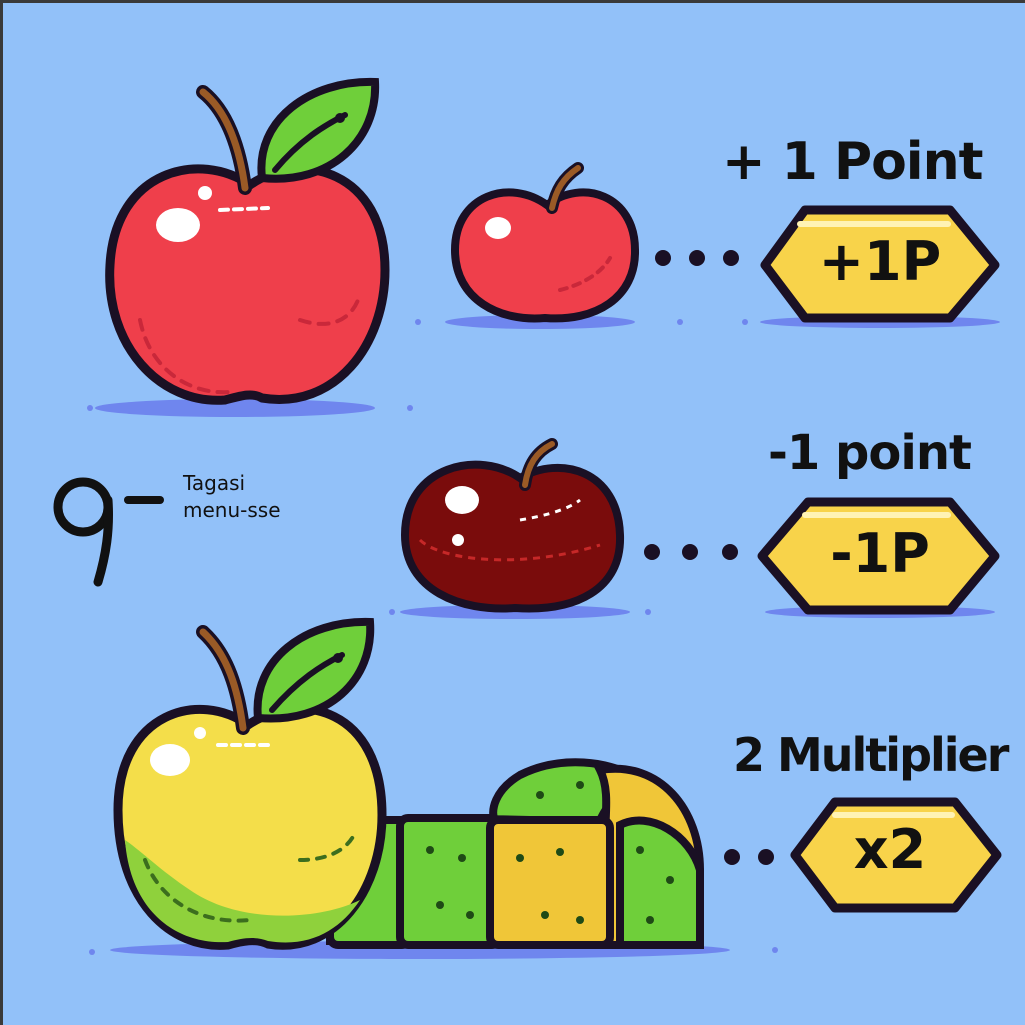 This screenshot has height=1025, width=1025. Describe the element at coordinates (108, 532) in the screenshot. I see `q-key-icon` at that location.